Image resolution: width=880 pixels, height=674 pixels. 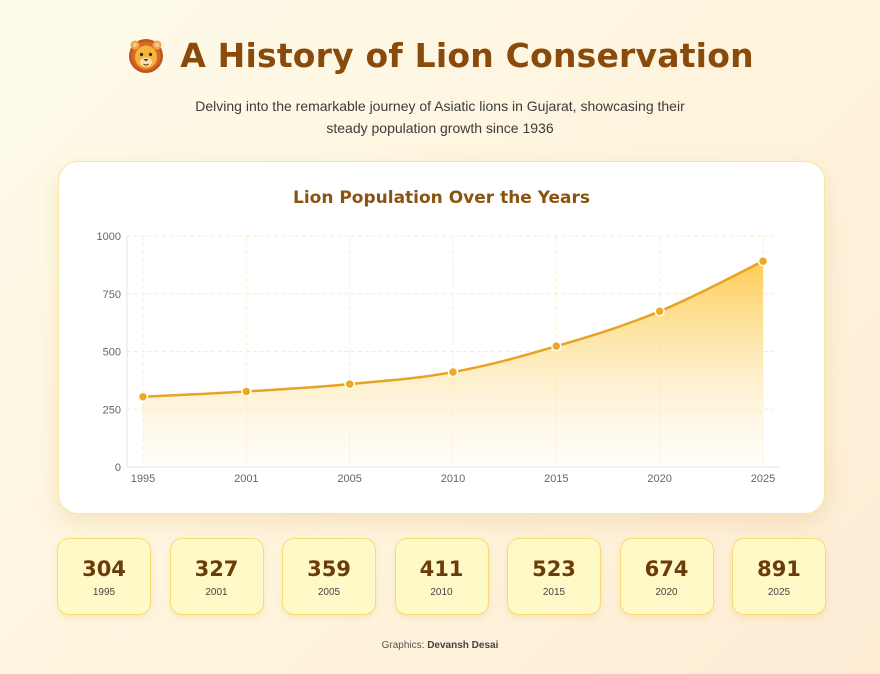 I want to click on y-tick-label: 250, so click(x=112, y=410).